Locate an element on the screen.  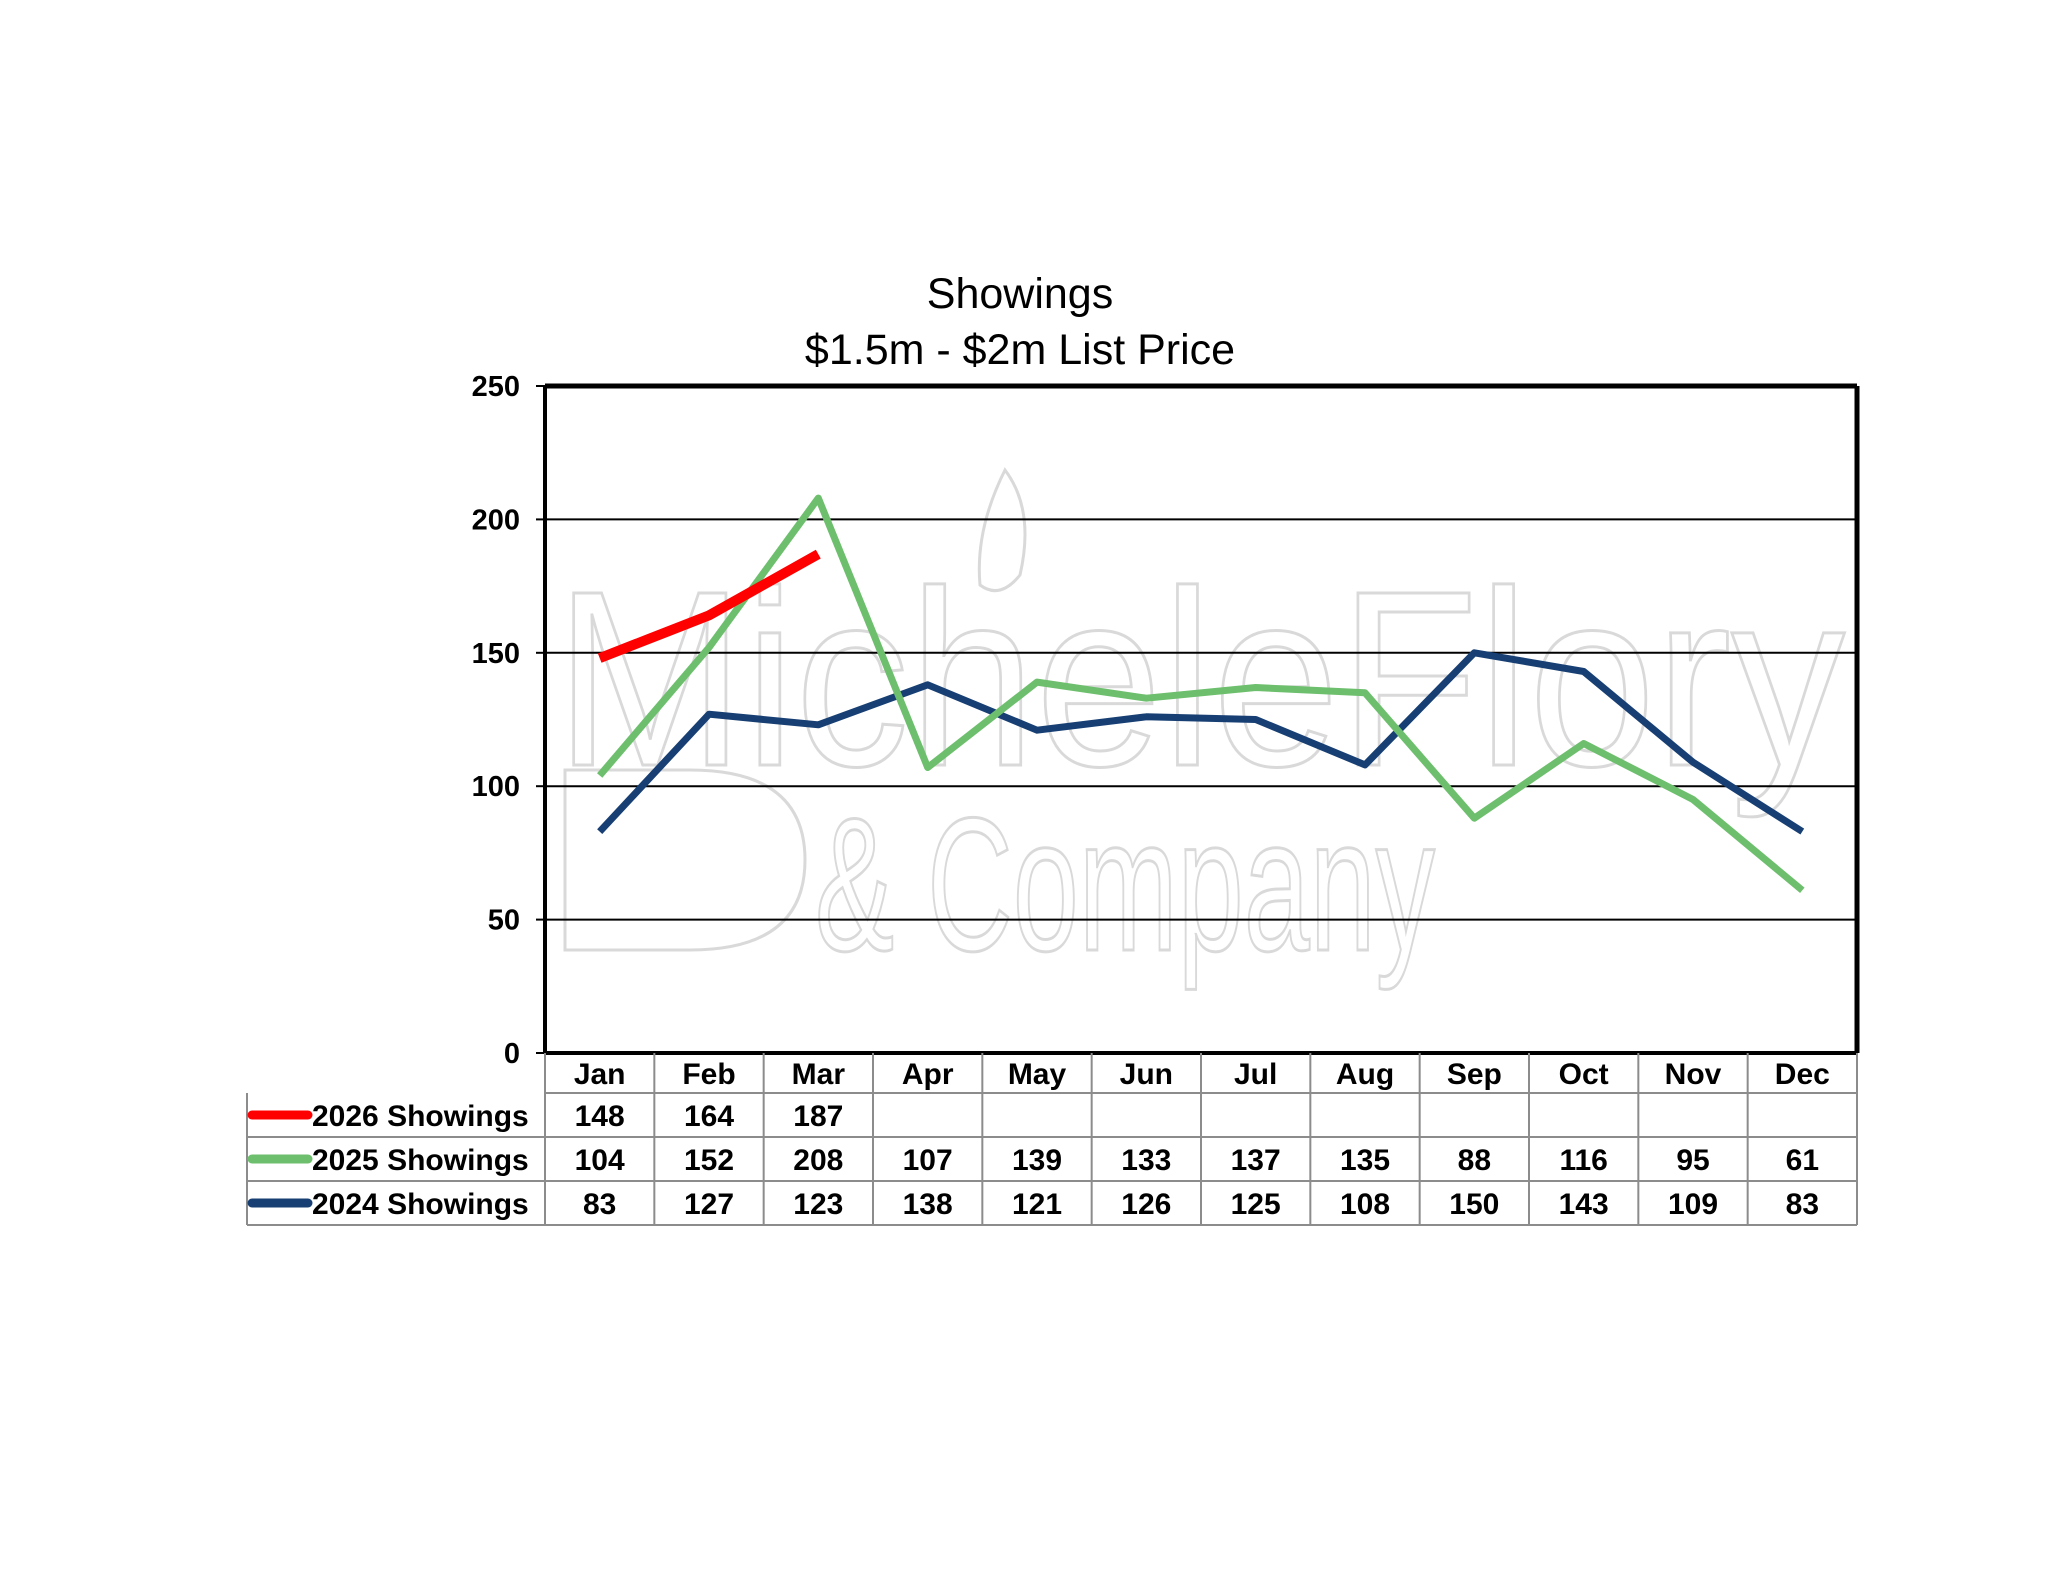
y-tick-label: 250 is located at coordinates (496, 387).